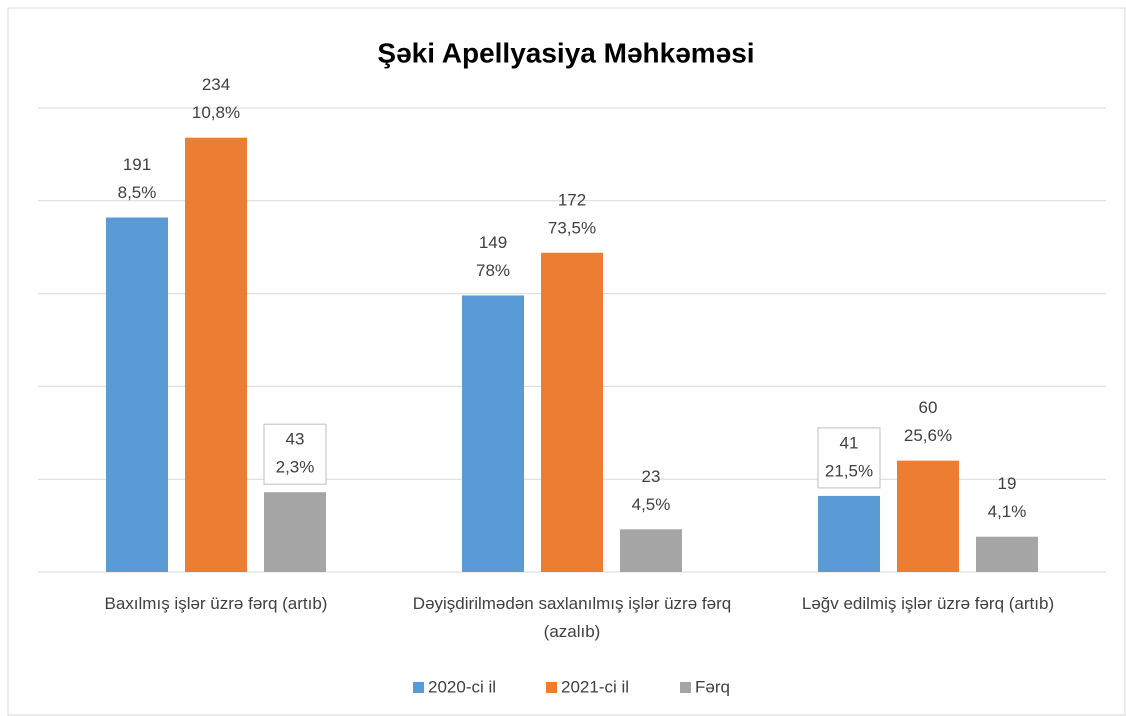 The width and height of the screenshot is (1126, 716). Describe the element at coordinates (928, 435) in the screenshot. I see `data-label-percent: 25,6%` at that location.